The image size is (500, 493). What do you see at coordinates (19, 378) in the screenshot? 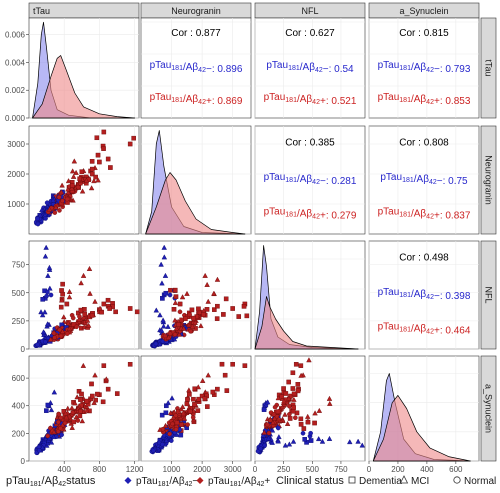
I see `y-tick-label: 600` at bounding box center [19, 378].